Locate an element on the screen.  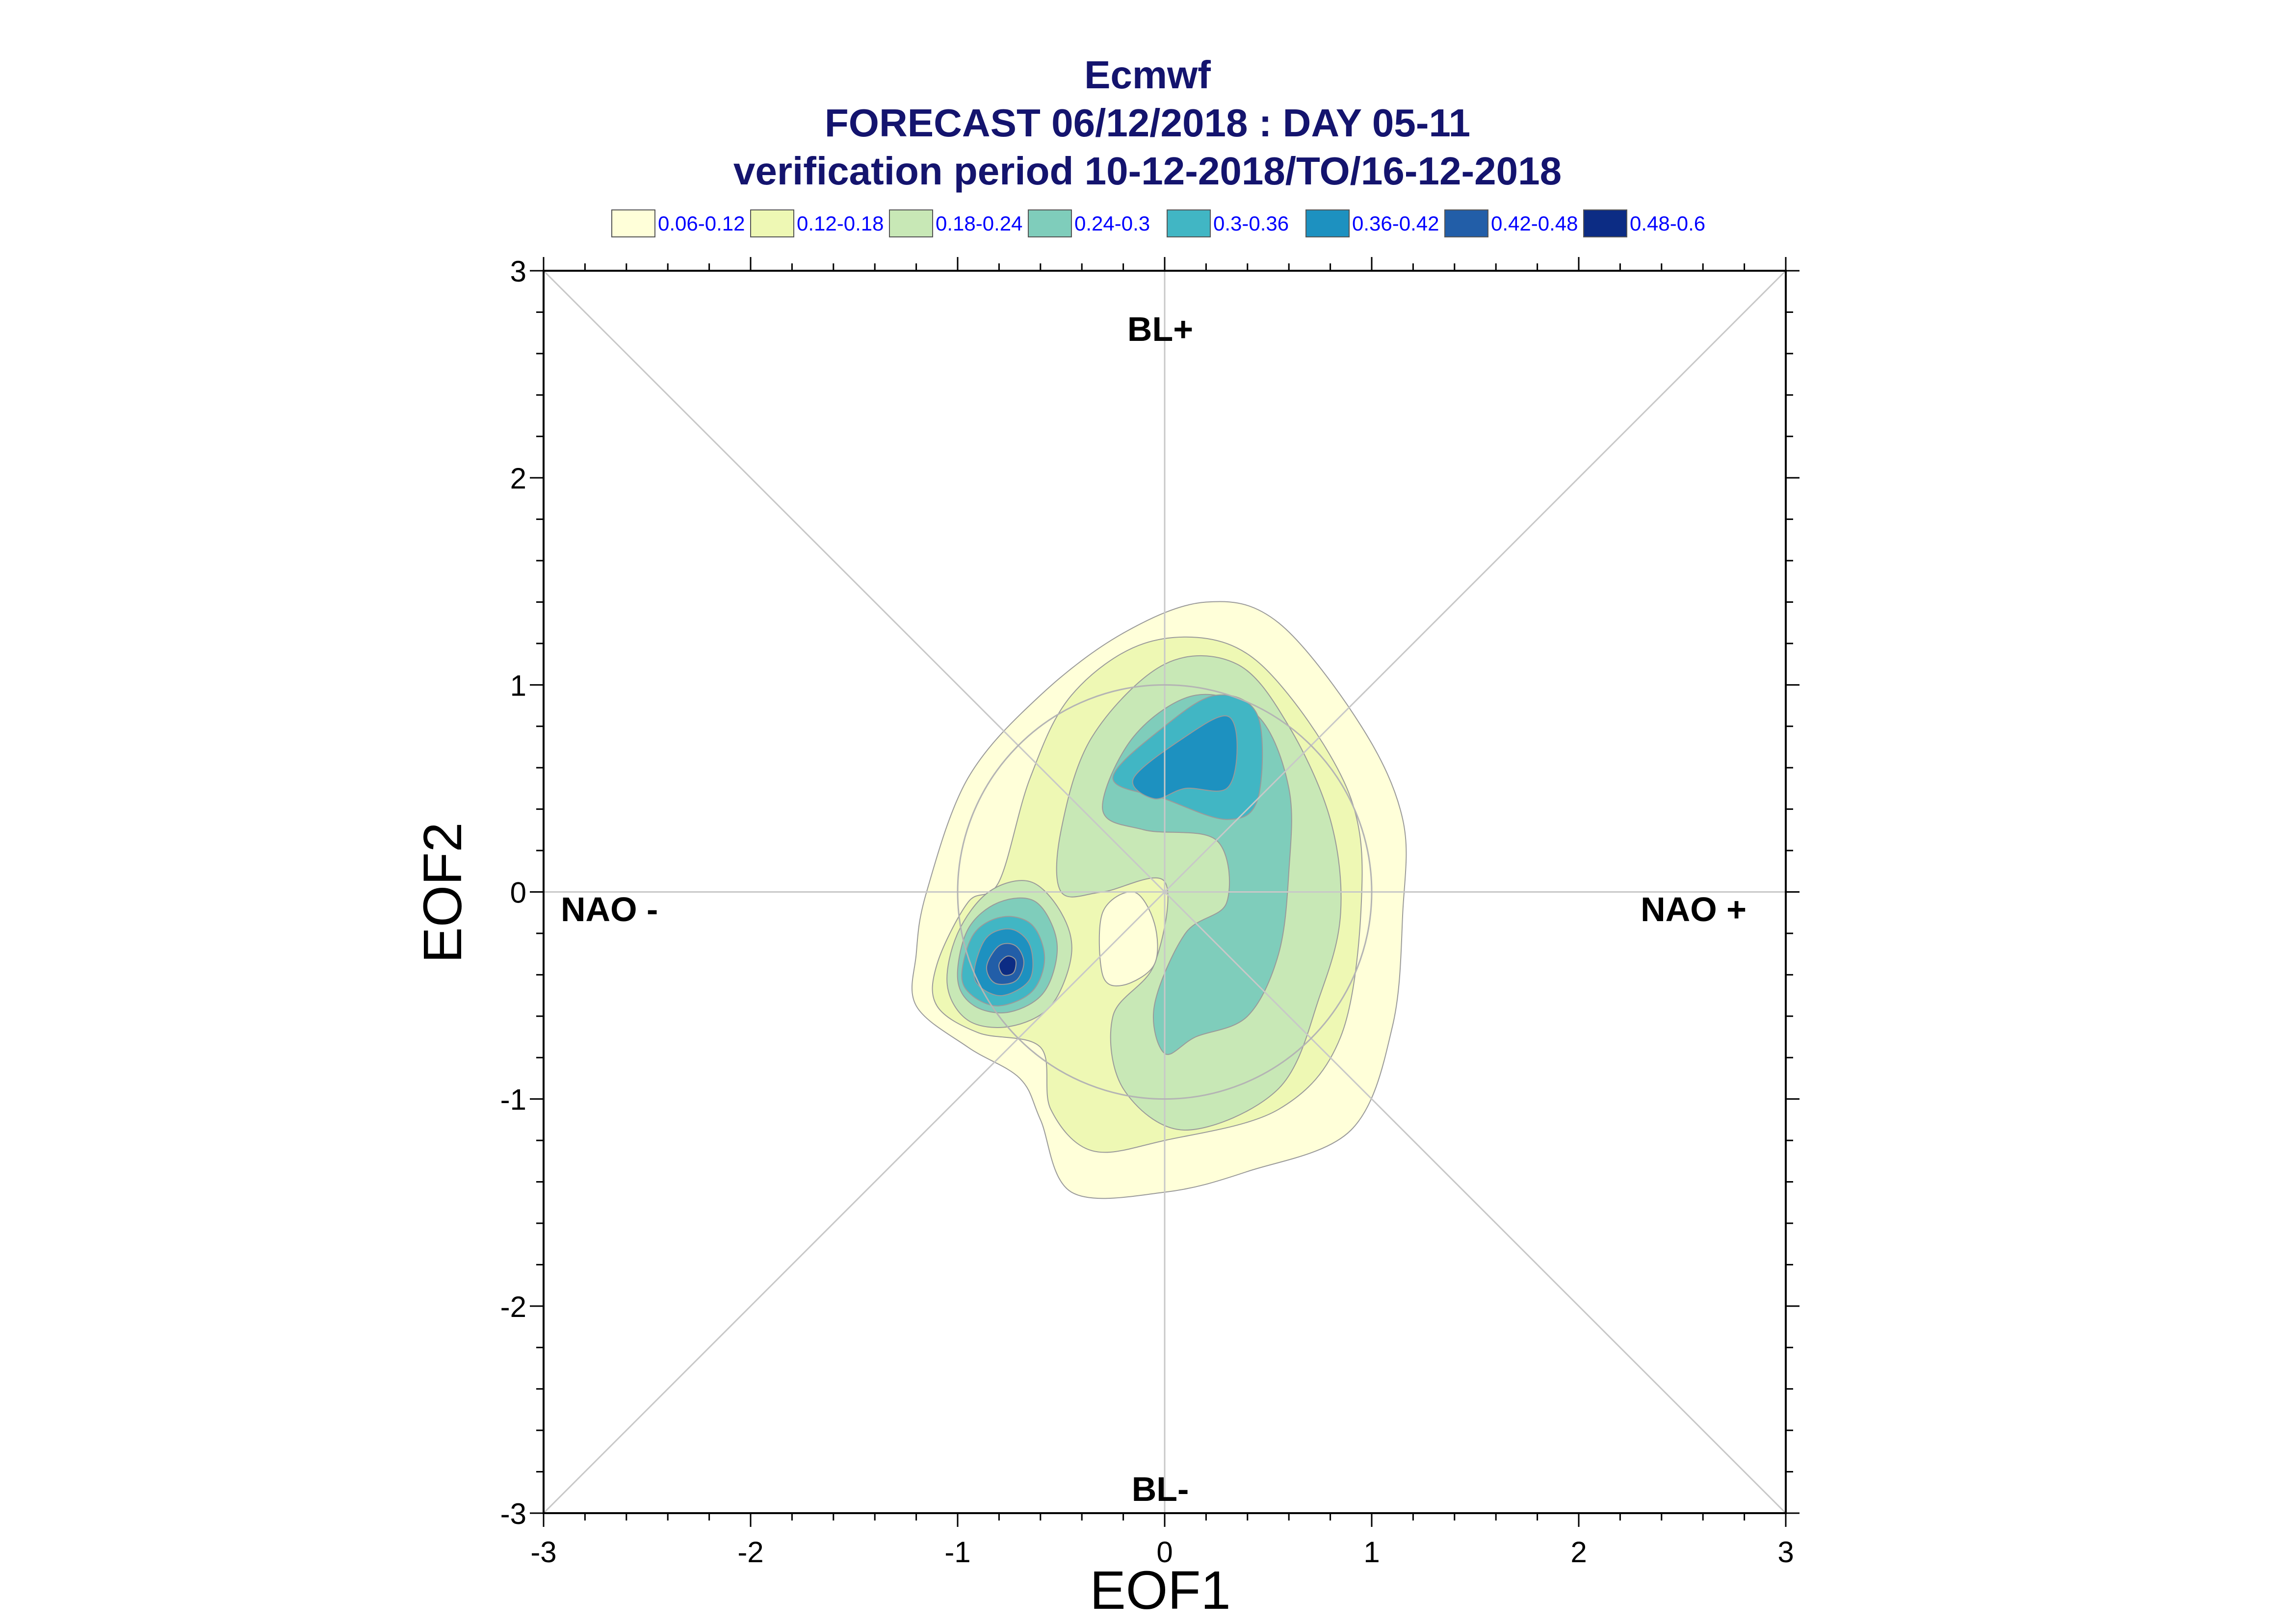
chart-title-line-2: FORECAST 06/12/2018 : DAY 05-11 is located at coordinates (1147, 123).